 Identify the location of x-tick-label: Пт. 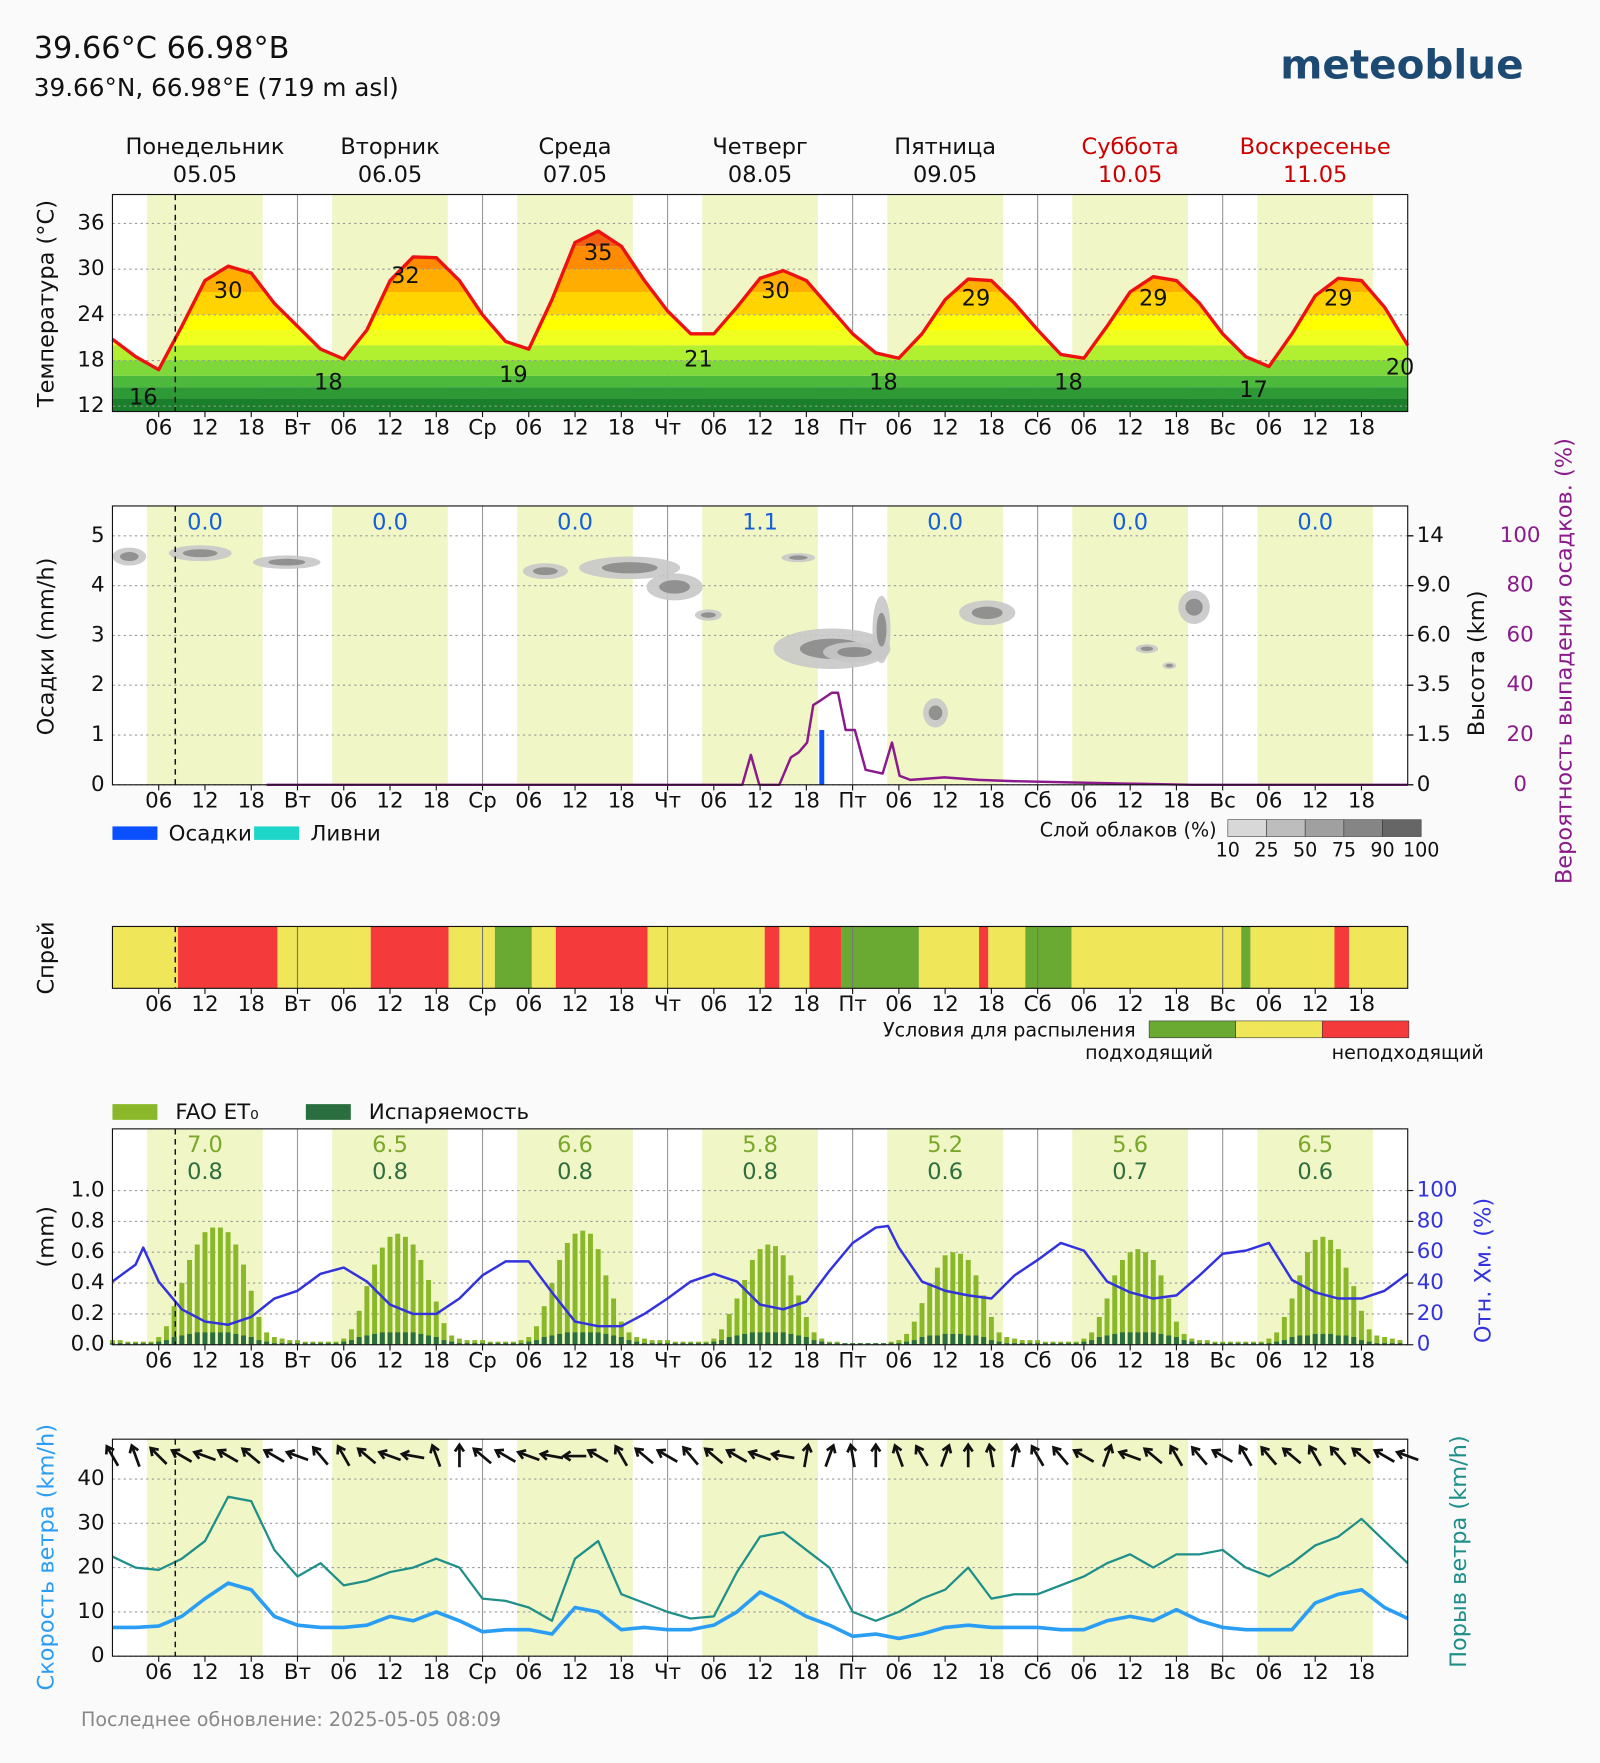
(852, 801).